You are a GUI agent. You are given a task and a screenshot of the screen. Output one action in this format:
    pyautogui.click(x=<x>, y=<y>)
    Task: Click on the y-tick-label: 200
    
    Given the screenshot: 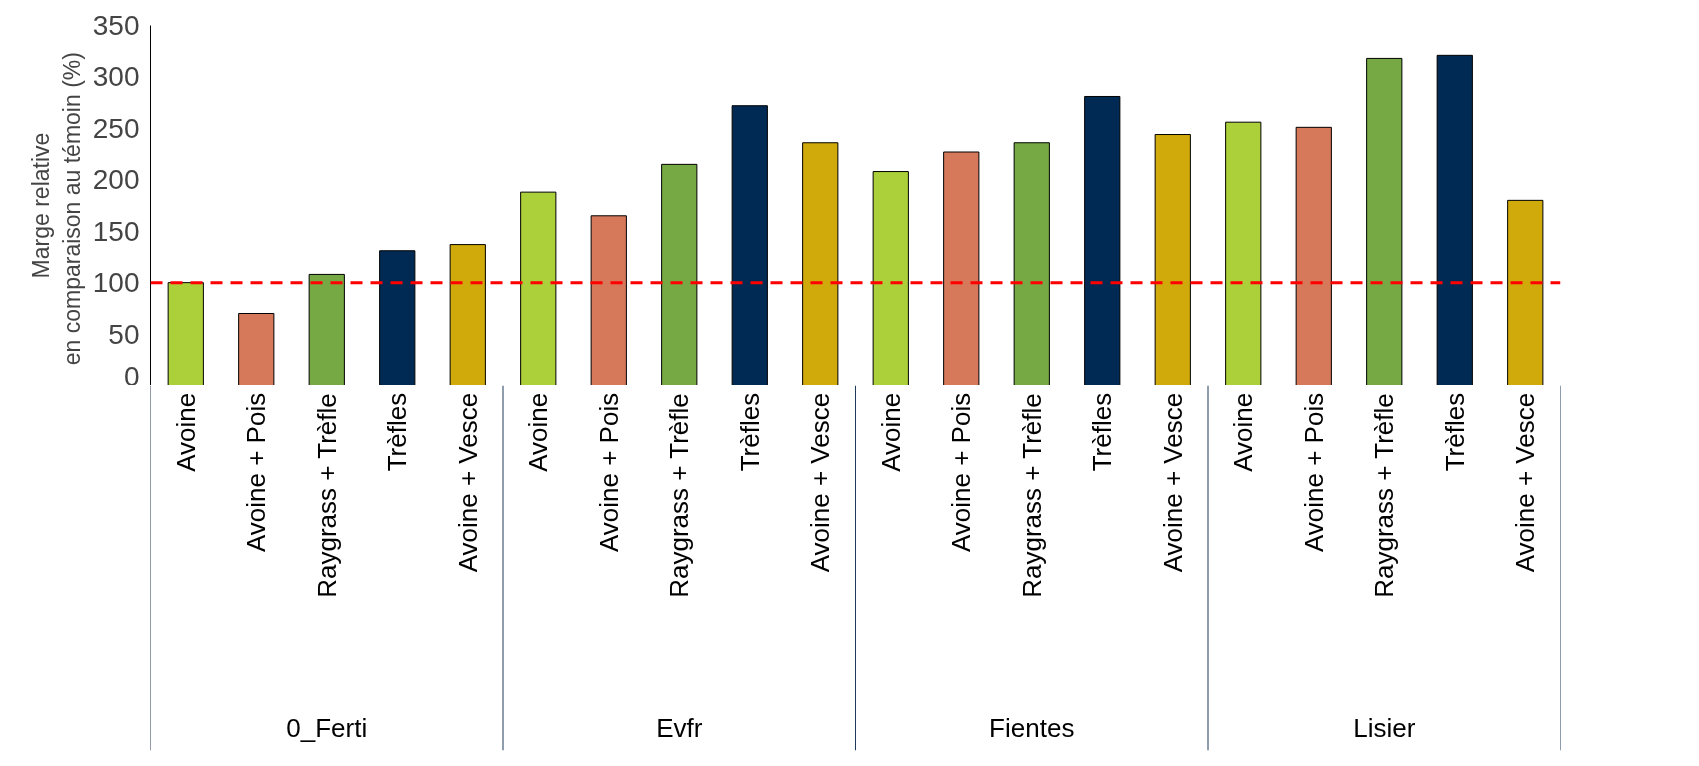 What is the action you would take?
    pyautogui.click(x=116, y=180)
    